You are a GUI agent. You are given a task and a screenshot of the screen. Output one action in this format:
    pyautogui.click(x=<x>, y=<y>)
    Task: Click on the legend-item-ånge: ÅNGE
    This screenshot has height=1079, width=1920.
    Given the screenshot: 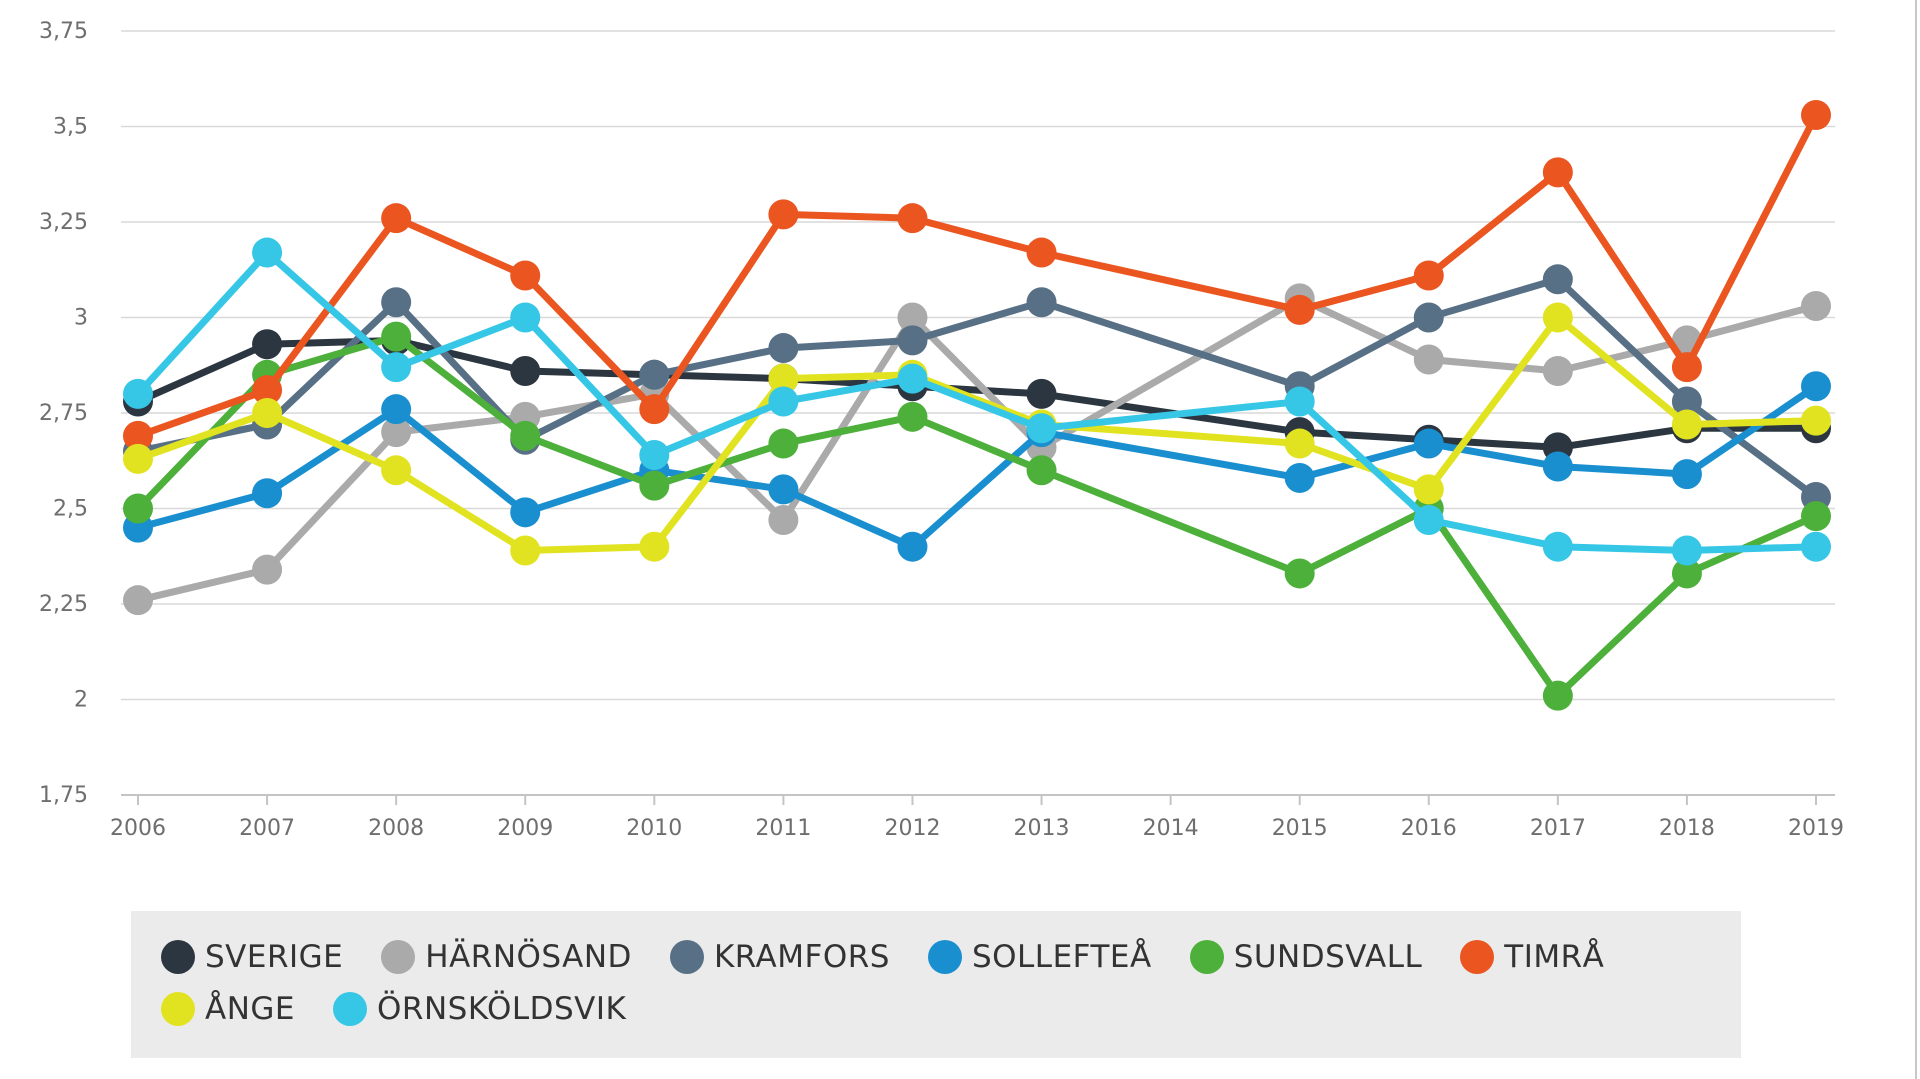 What is the action you would take?
    pyautogui.click(x=228, y=1009)
    